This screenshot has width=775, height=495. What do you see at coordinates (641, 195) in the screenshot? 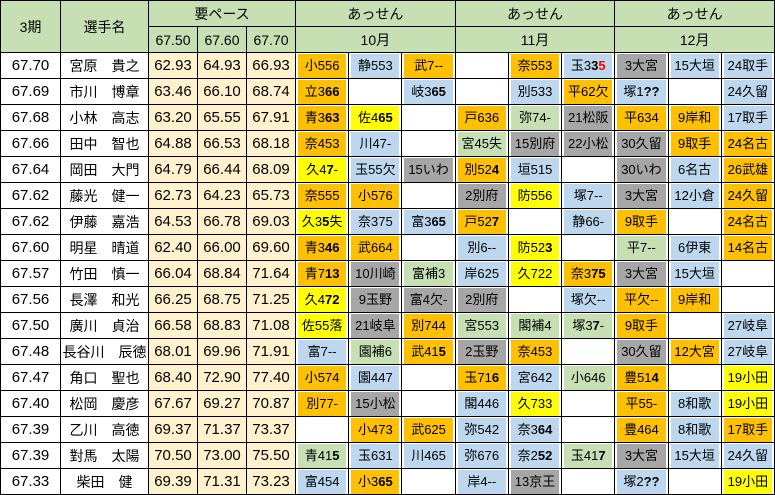
I see `assignment-fill: 3大宮` at bounding box center [641, 195].